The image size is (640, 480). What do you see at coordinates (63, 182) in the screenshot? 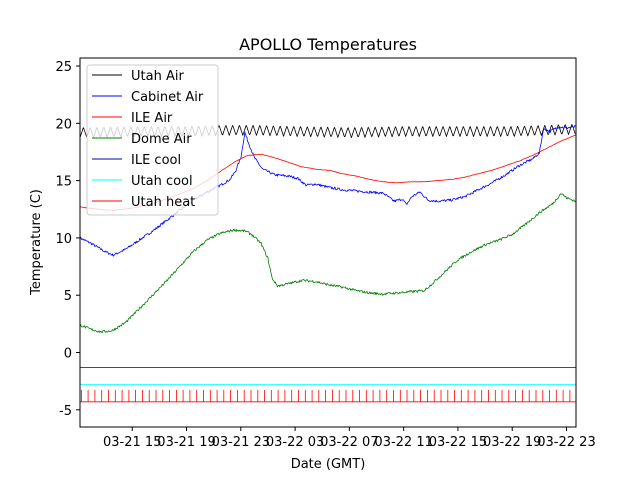
I see `y-tick-label: 15` at bounding box center [63, 182].